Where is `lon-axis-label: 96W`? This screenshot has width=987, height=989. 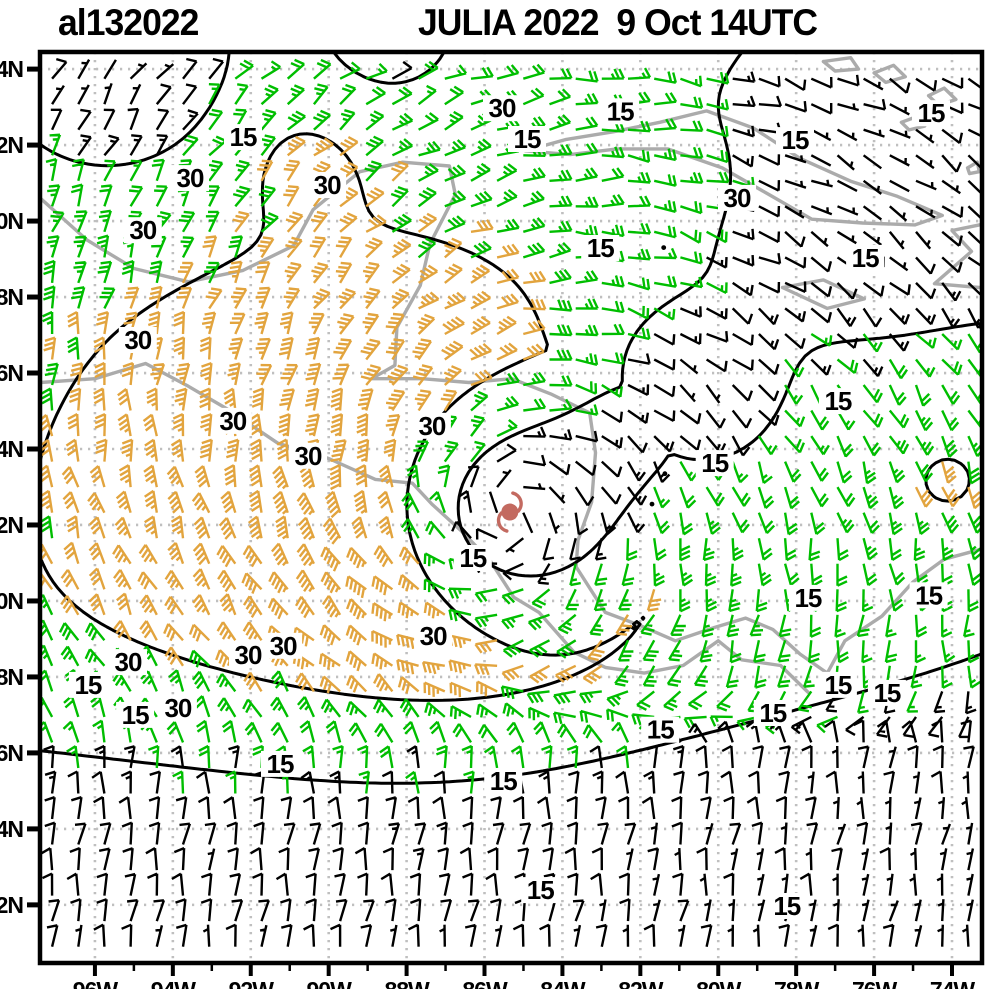
lon-axis-label: 96W is located at coordinates (96, 983).